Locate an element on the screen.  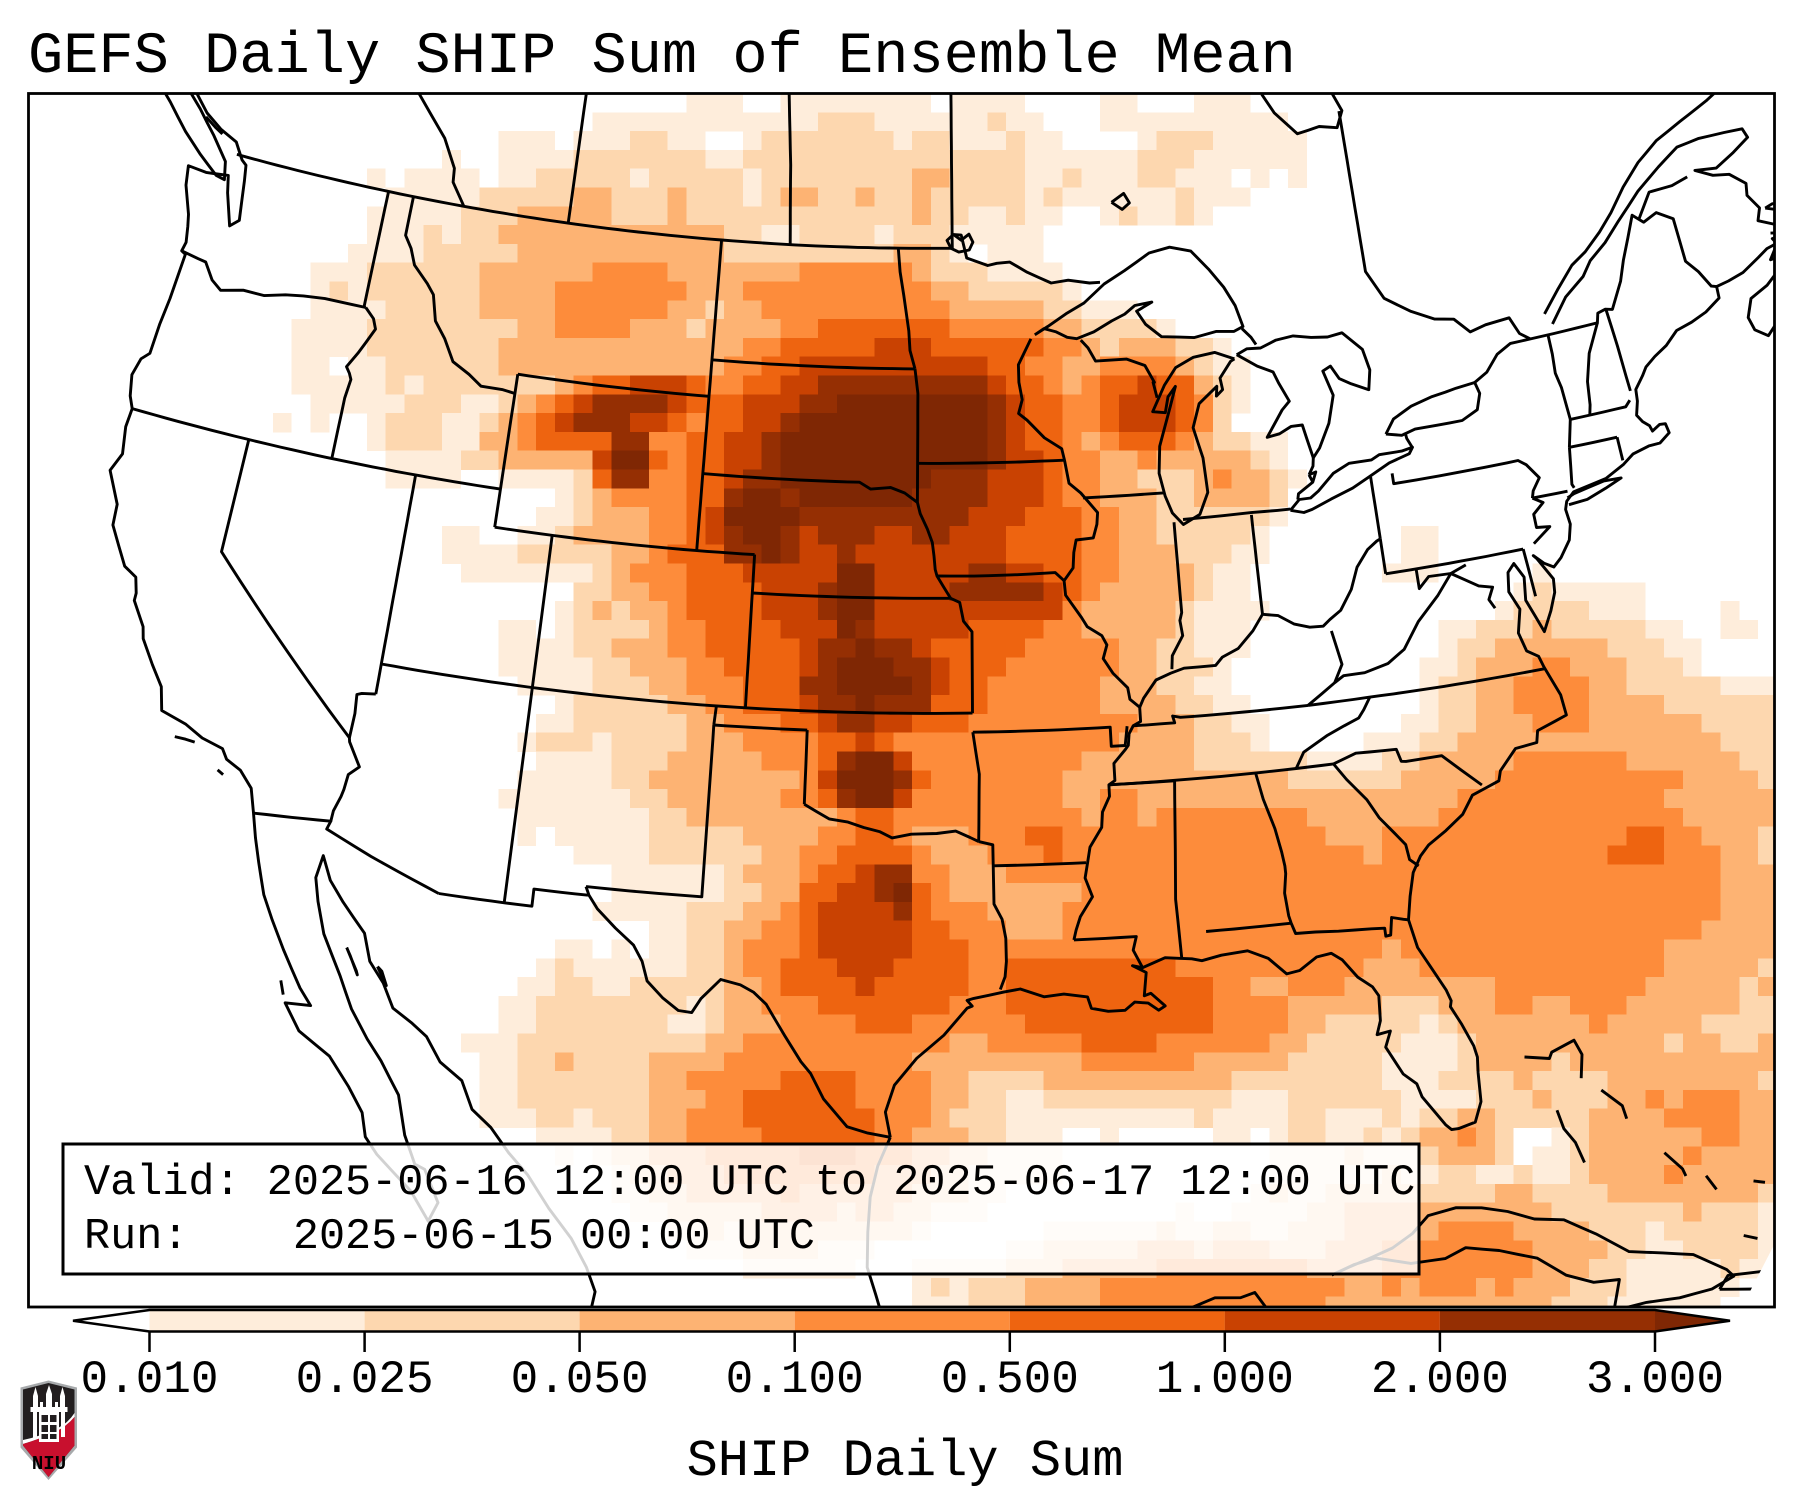
svg-text: 2.000 is located at coordinates (1440, 1380).